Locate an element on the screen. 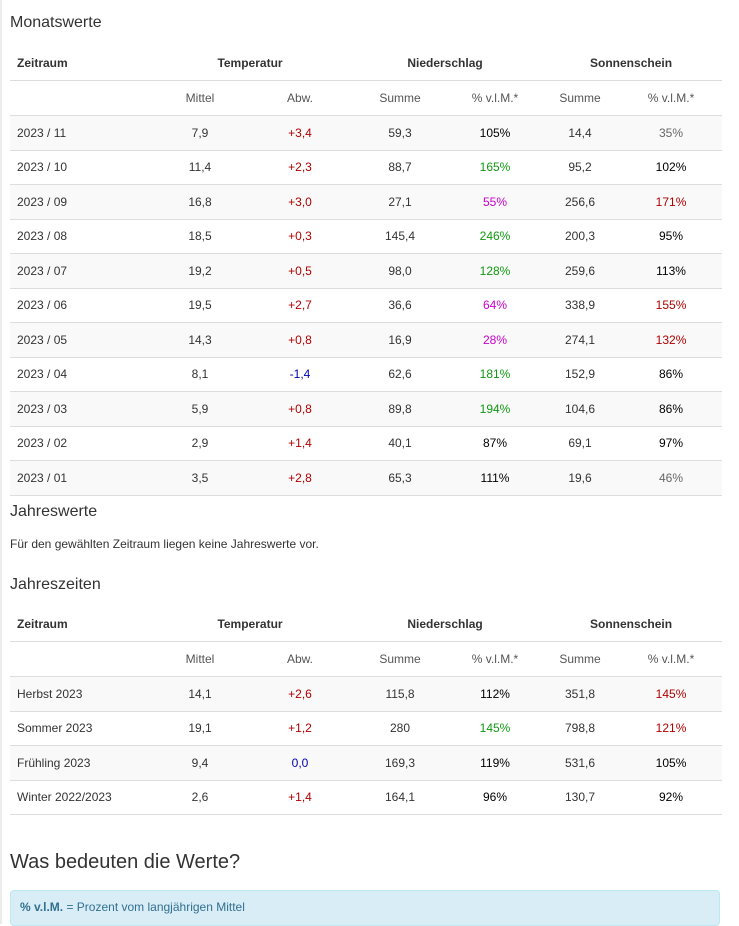 The height and width of the screenshot is (926, 739). cell-precip-sum: 27,1 is located at coordinates (400, 202).